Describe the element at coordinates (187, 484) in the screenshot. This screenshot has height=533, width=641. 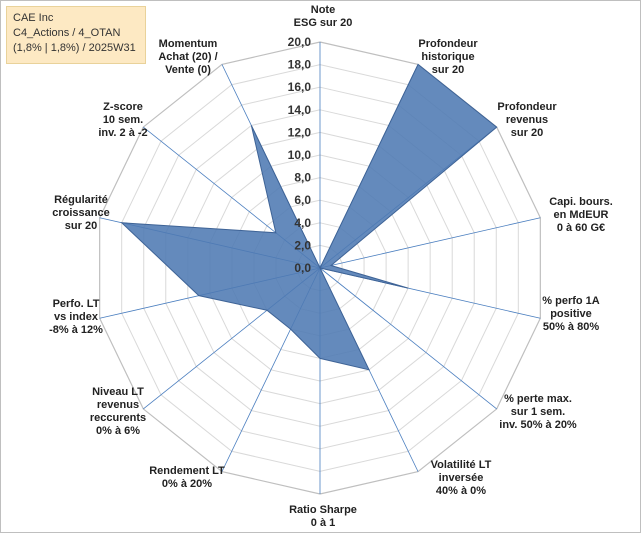
I see `axis-label-line: 0% à 20%` at that location.